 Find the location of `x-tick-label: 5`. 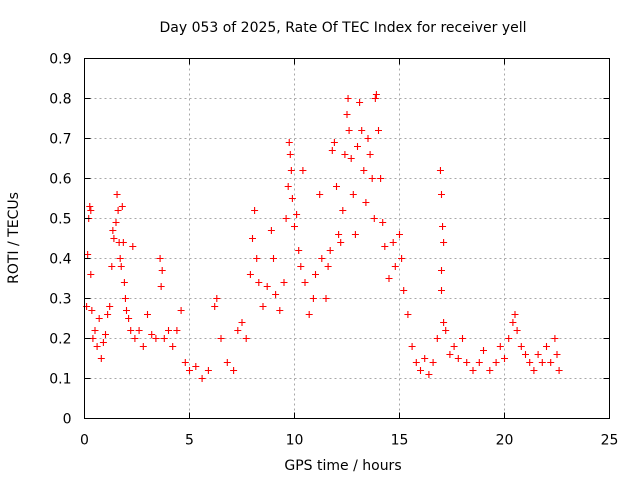

x-tick-label: 5 is located at coordinates (189, 441).